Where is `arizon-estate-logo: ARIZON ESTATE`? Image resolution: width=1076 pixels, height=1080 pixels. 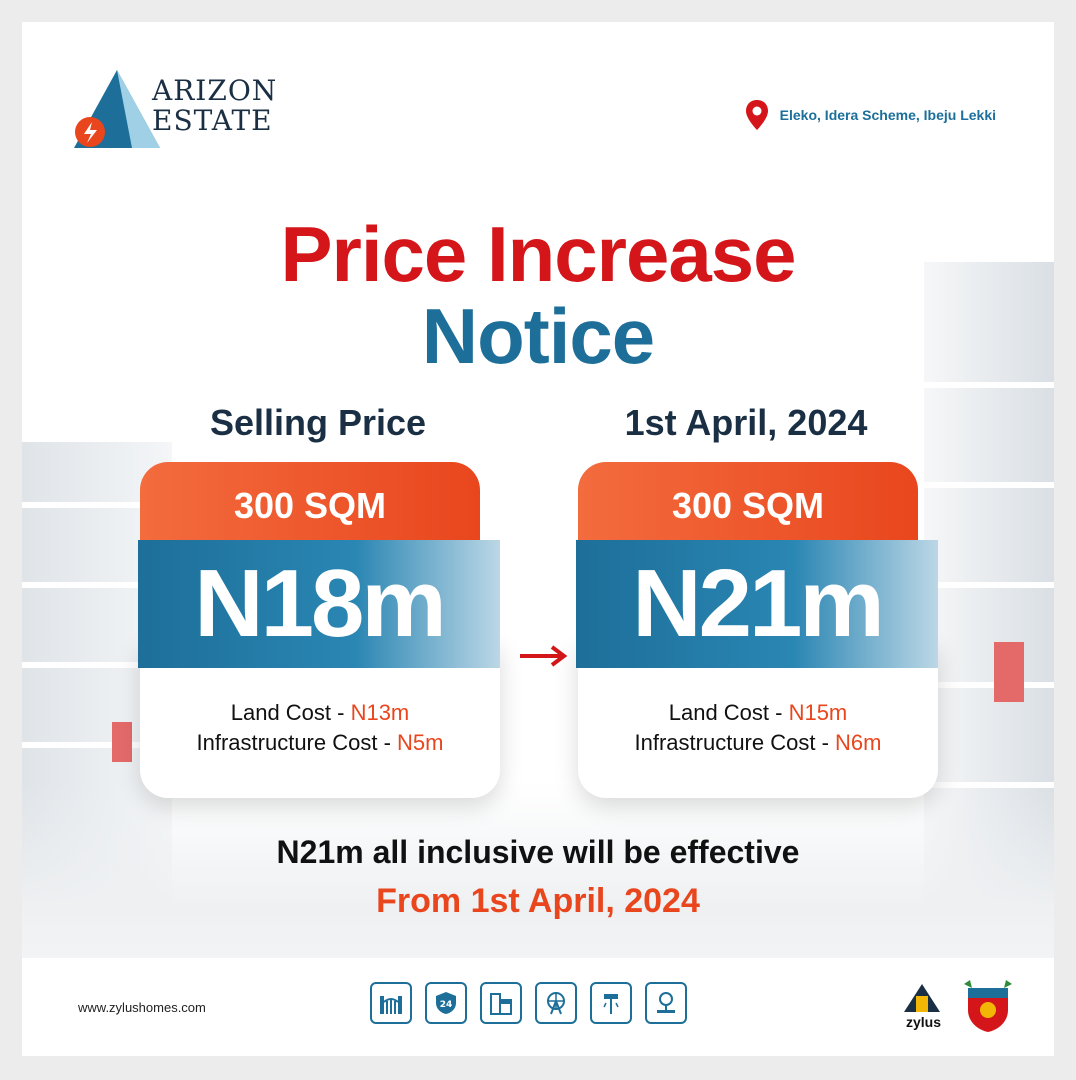 arizon-estate-logo: ARIZON ESTATE is located at coordinates (182, 110).